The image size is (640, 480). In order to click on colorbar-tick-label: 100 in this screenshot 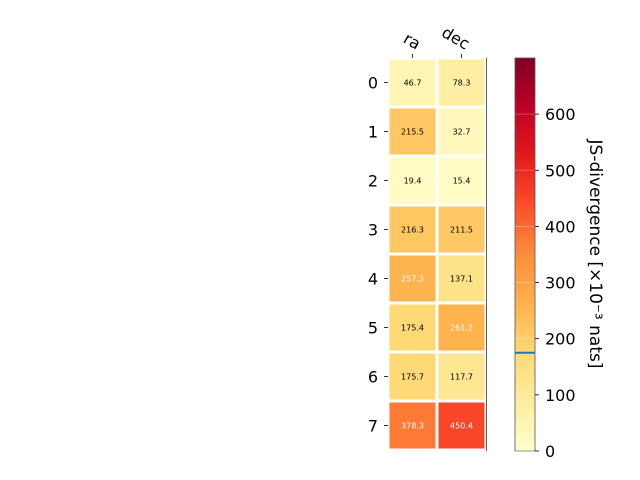, I will do `click(560, 395)`.